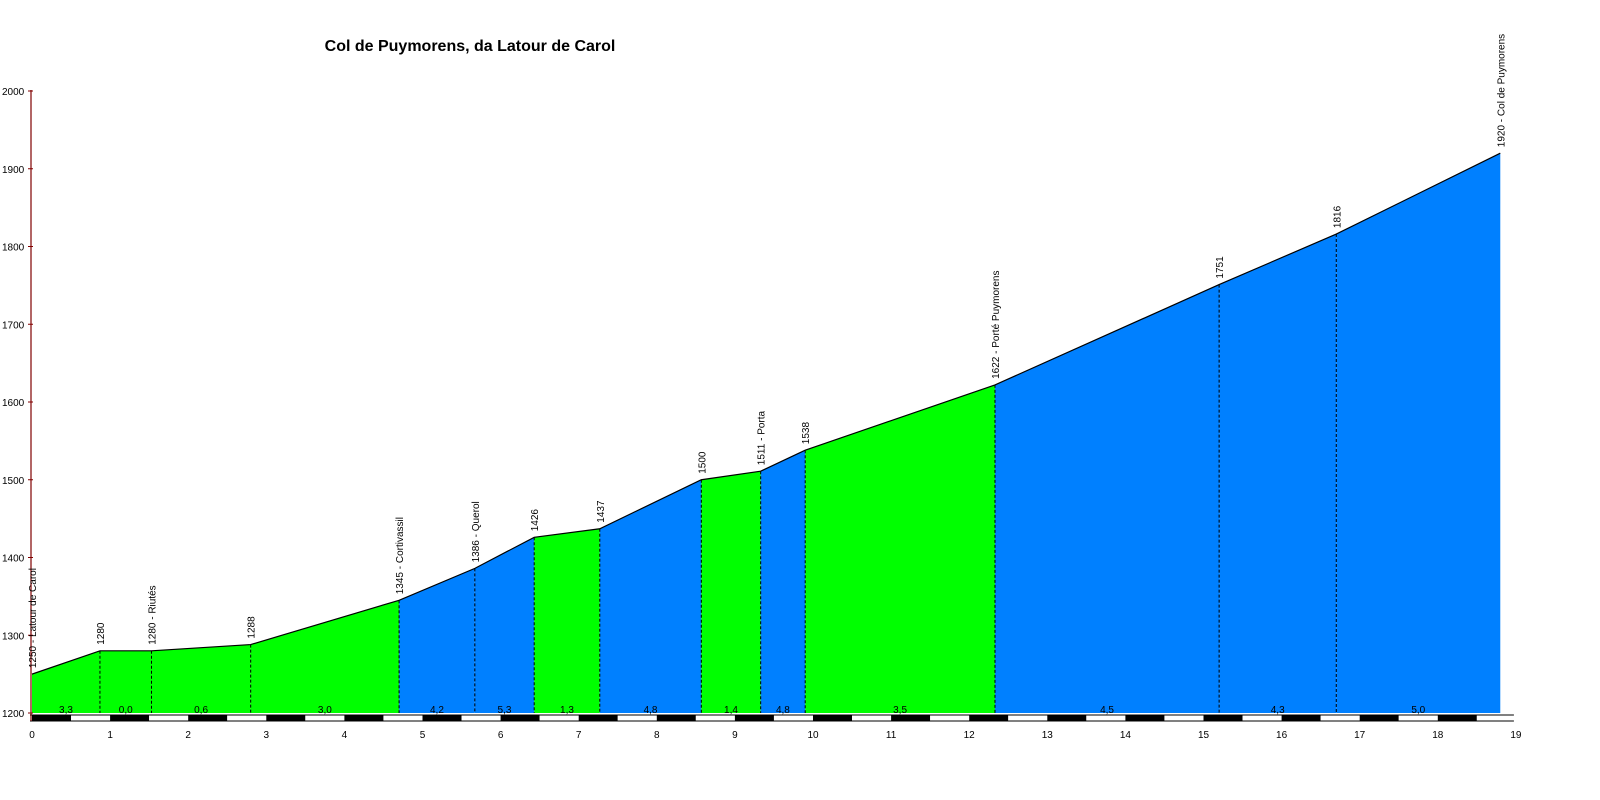 The height and width of the screenshot is (800, 1600). What do you see at coordinates (126, 710) in the screenshot?
I see `gradient-label: 0,0` at bounding box center [126, 710].